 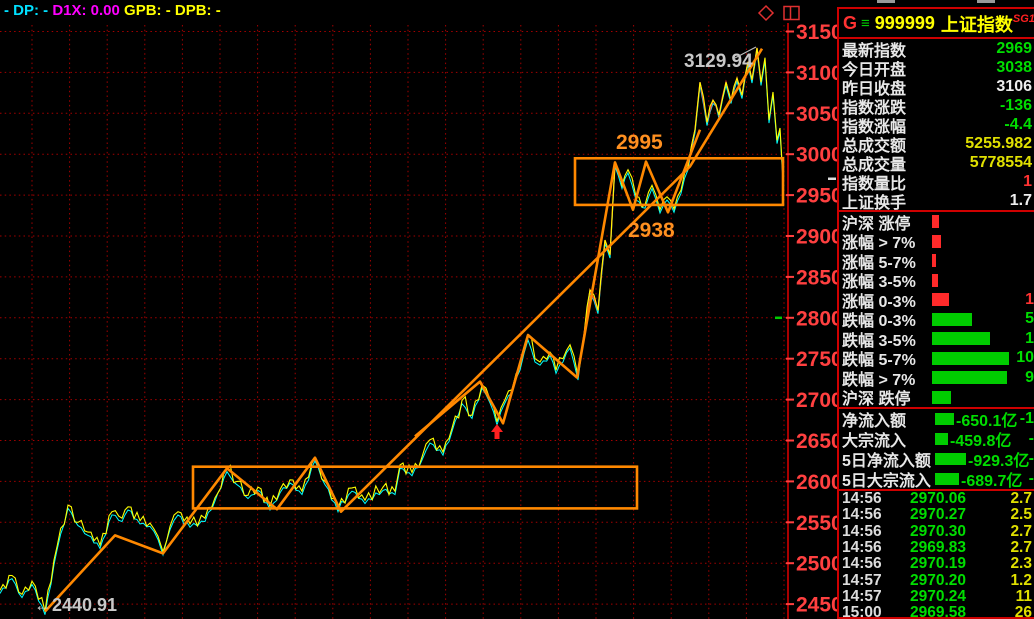 What do you see at coordinates (1021, 531) in the screenshot?
I see `tick-volume: 2.7` at bounding box center [1021, 531].